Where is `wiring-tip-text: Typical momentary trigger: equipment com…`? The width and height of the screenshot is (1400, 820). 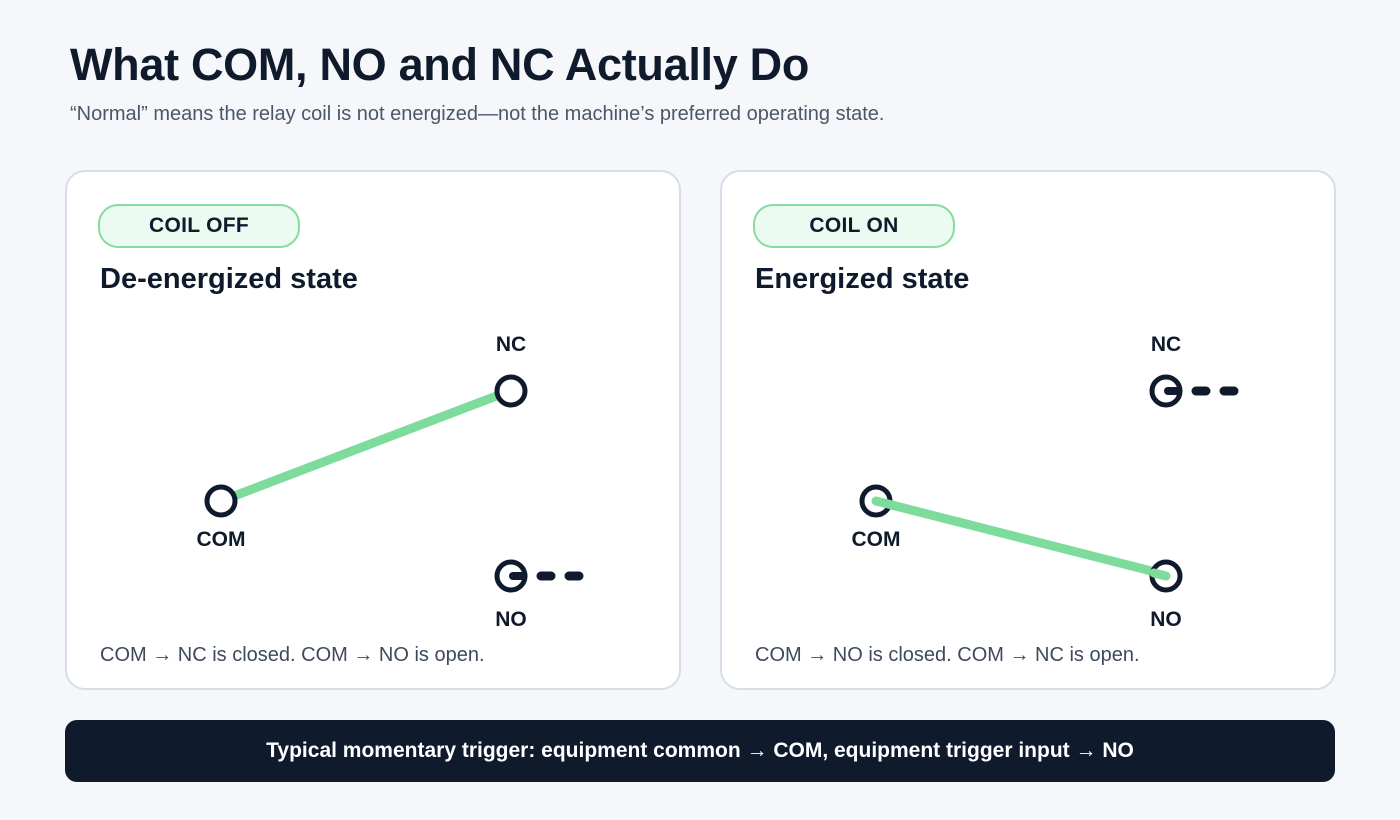 wiring-tip-text: Typical momentary trigger: equipment com… is located at coordinates (700, 750).